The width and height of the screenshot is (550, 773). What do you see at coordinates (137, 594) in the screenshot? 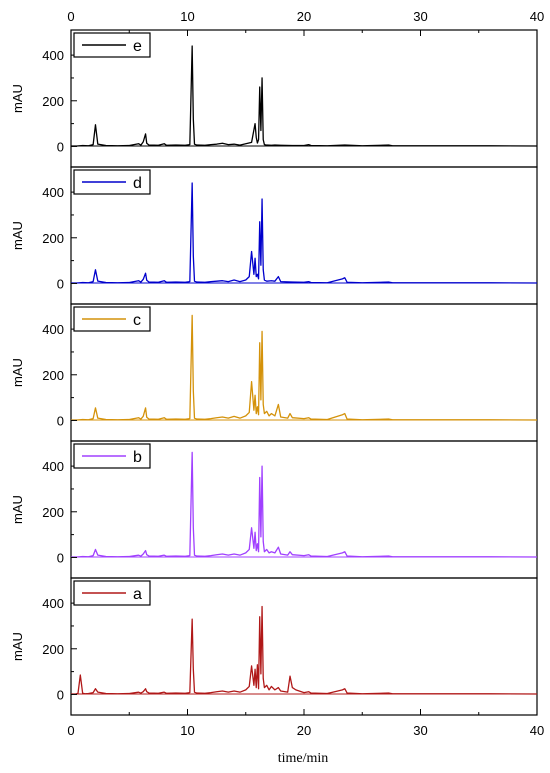
I see `legend-label: a` at bounding box center [137, 594].